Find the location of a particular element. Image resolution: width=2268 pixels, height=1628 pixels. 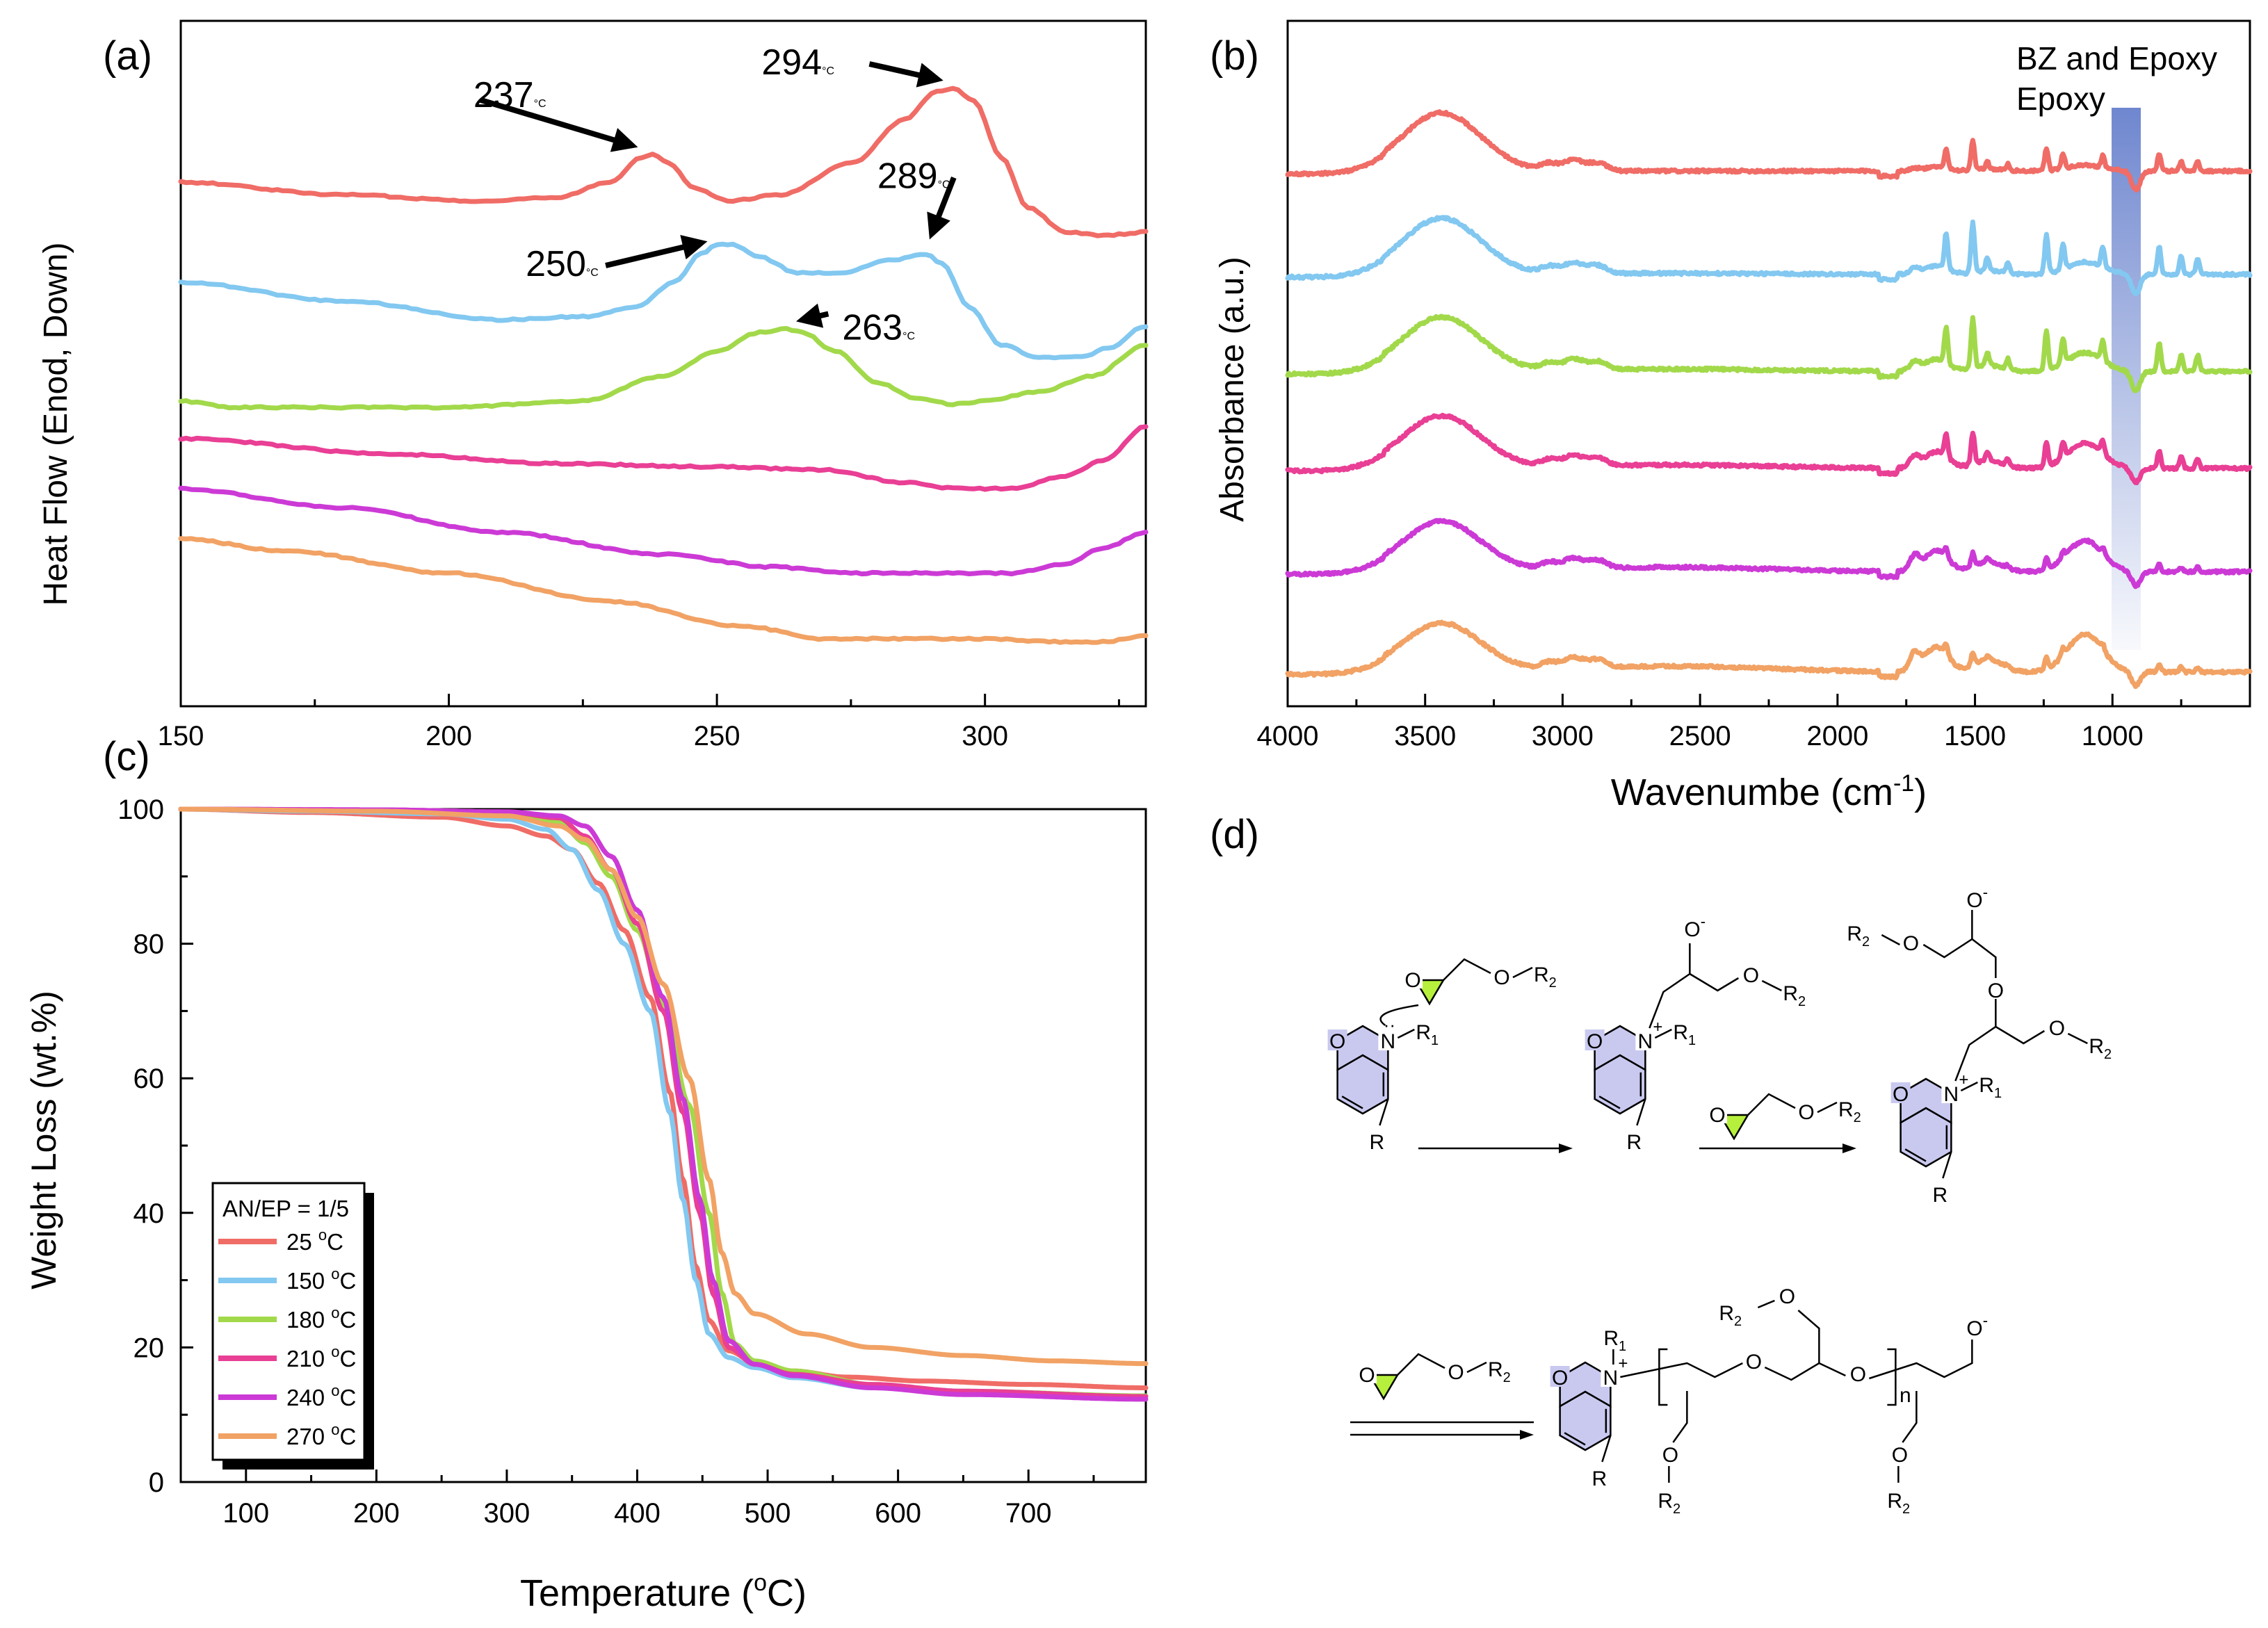

legend-entry-150C: 150 oC is located at coordinates (321, 1279).